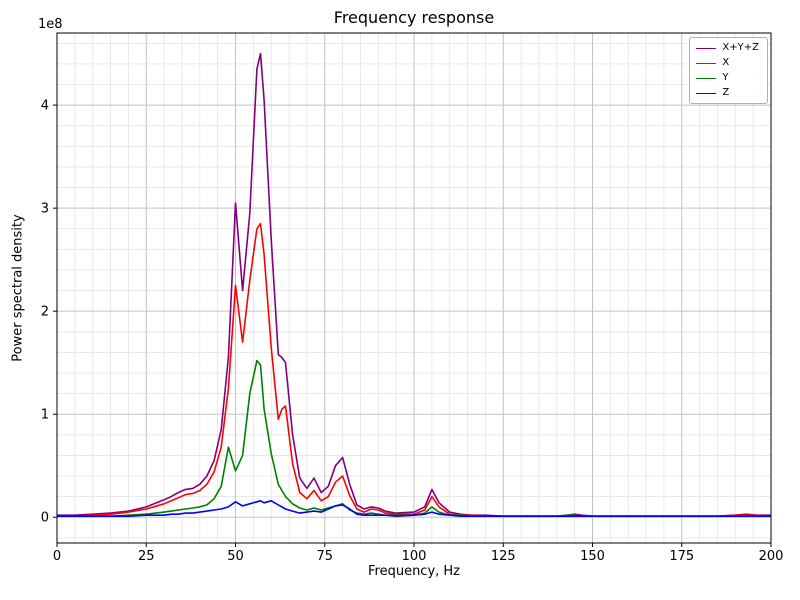 The height and width of the screenshot is (600, 800). What do you see at coordinates (592, 556) in the screenshot?
I see `x-tick-label: 150` at bounding box center [592, 556].